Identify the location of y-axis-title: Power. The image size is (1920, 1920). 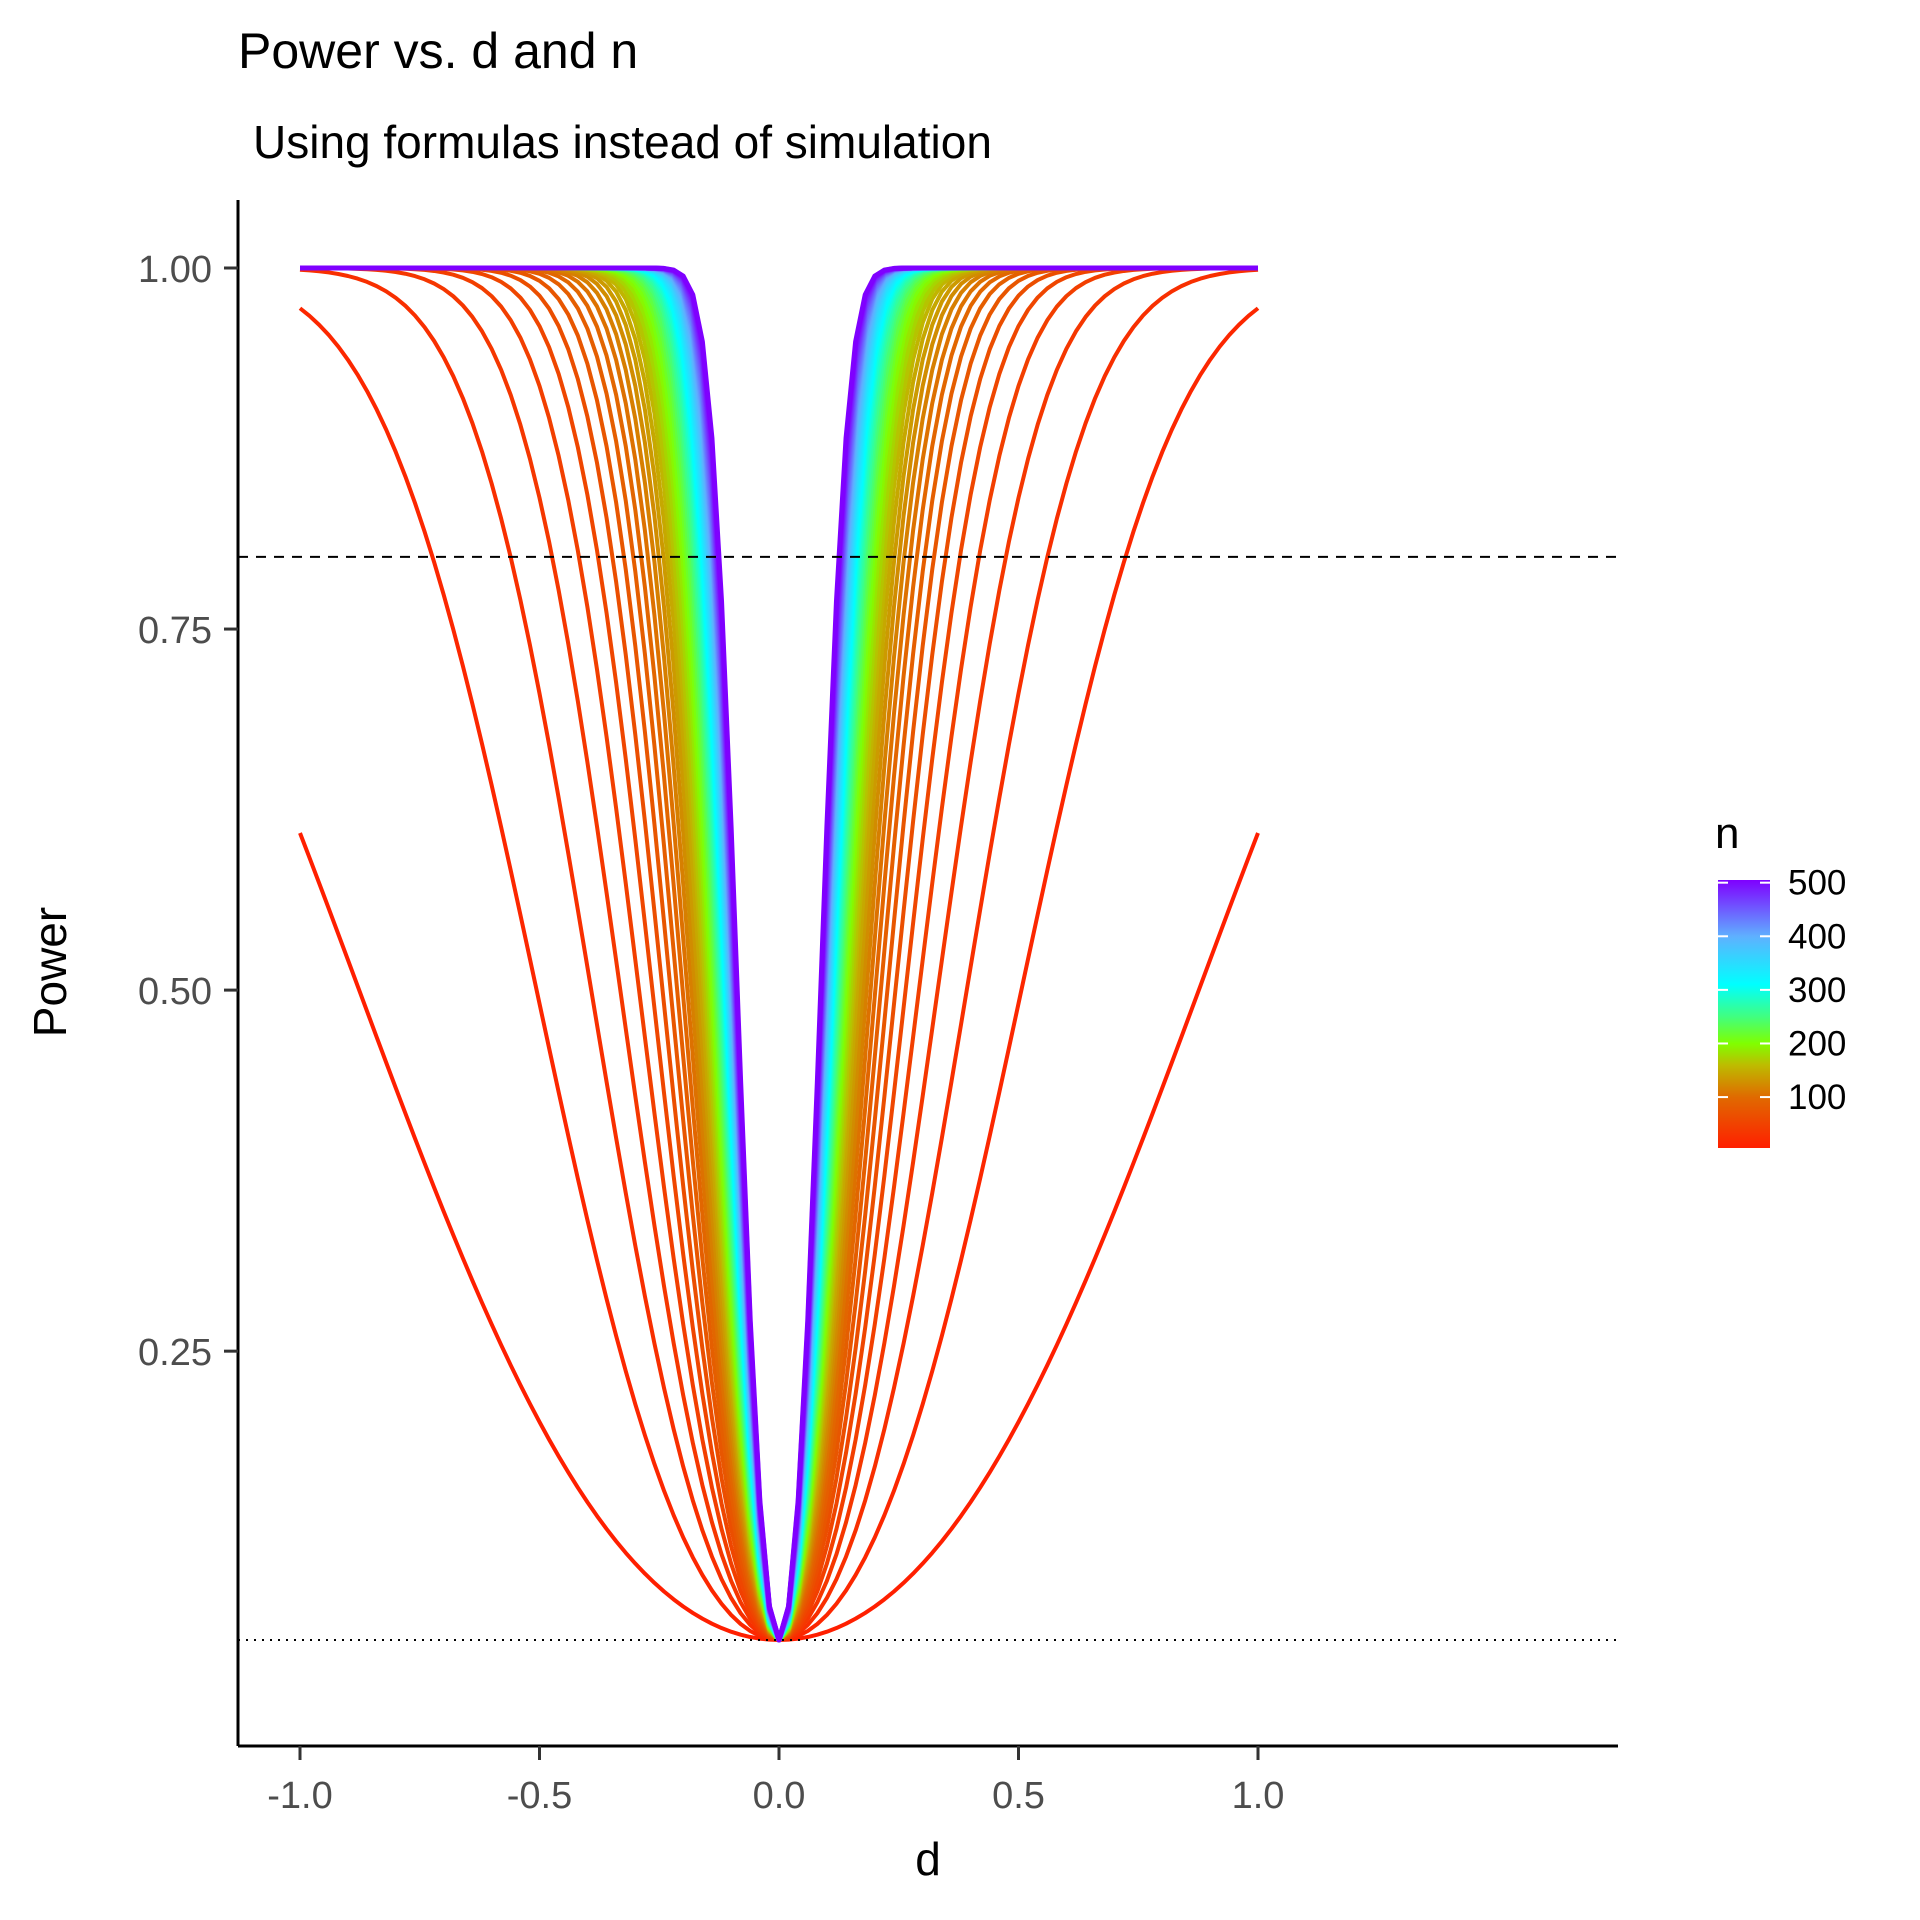
(50, 972).